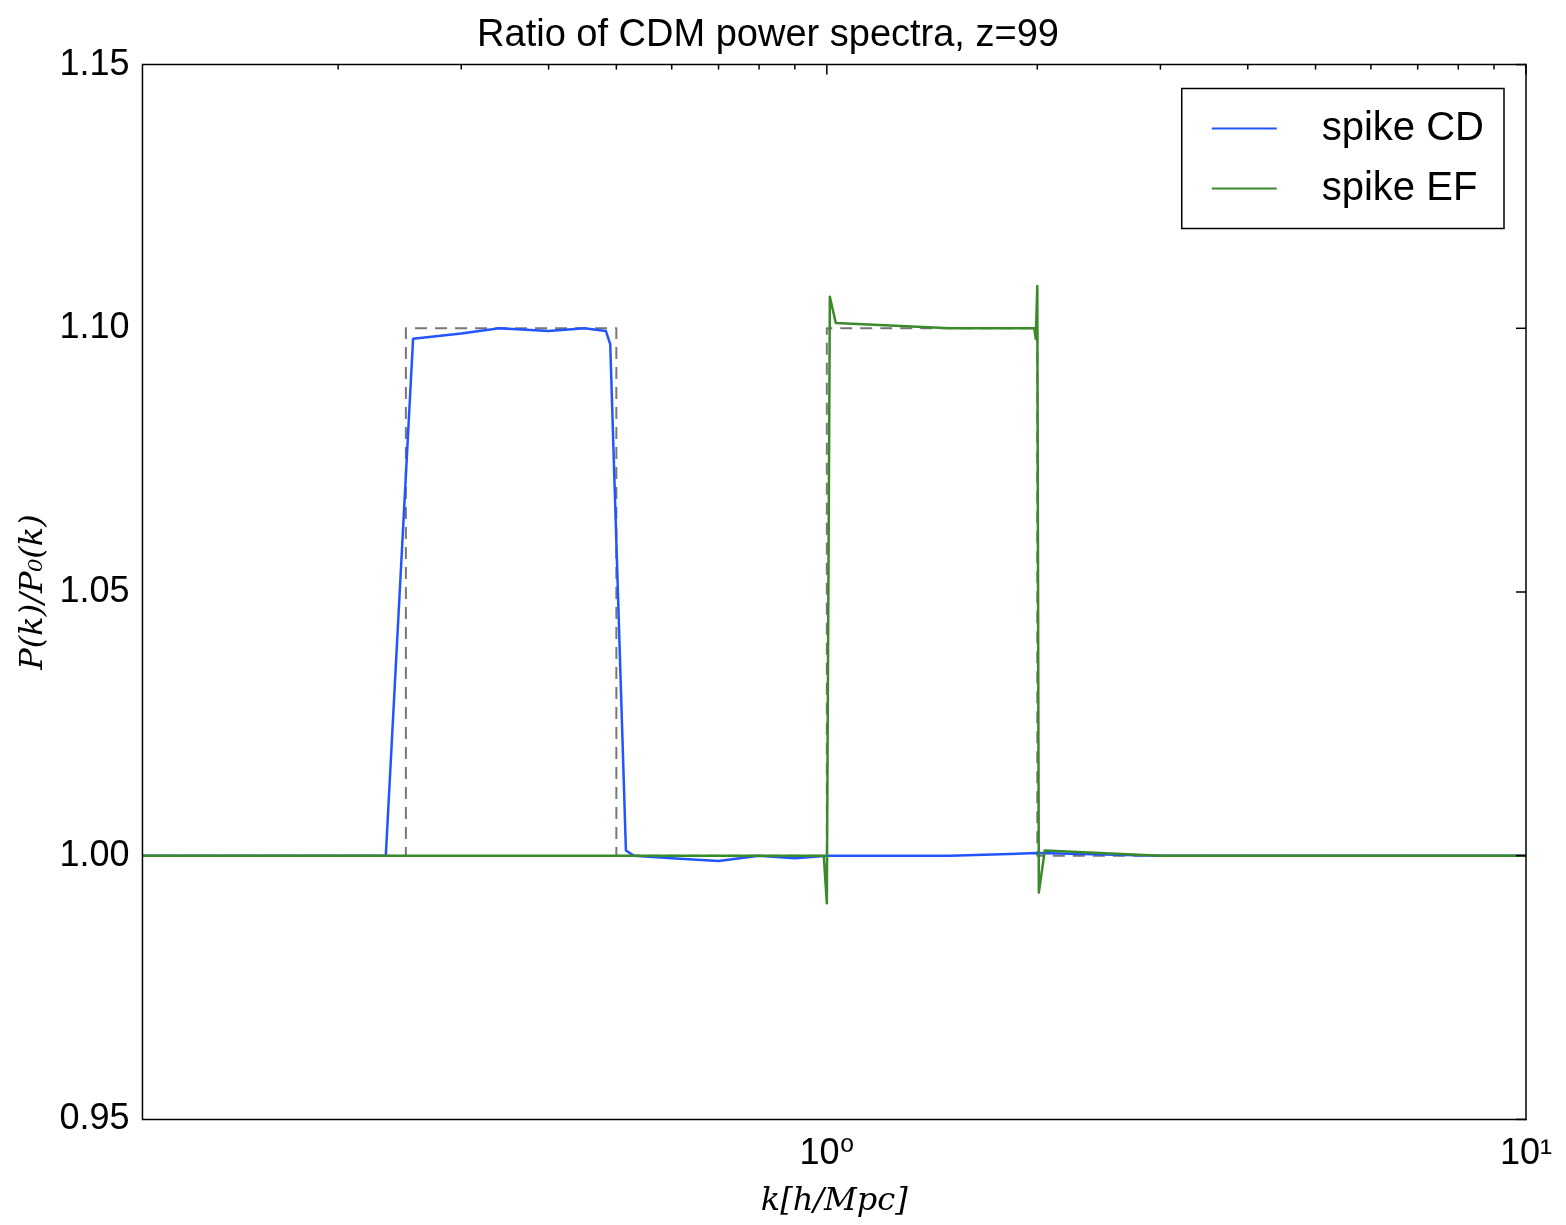 This screenshot has width=1566, height=1225. I want to click on x-tick-label: 10¹, so click(1526, 1151).